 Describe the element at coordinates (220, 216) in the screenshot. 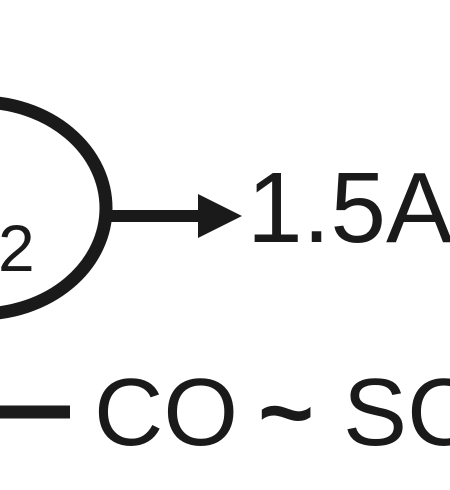

I see `arrow-head` at that location.